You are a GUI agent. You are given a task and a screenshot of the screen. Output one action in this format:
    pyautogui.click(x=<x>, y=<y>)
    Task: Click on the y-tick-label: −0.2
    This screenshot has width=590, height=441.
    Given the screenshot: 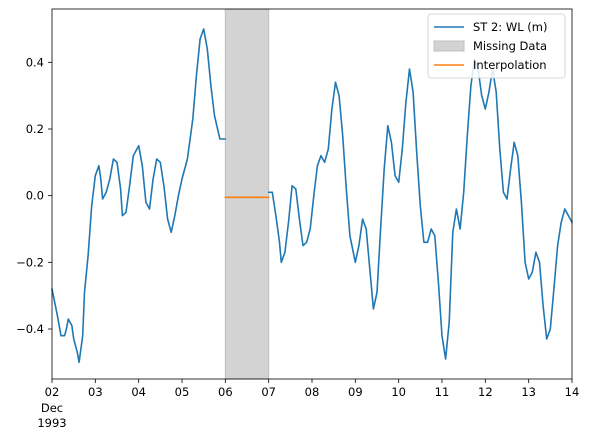 What is the action you would take?
    pyautogui.click(x=30, y=262)
    